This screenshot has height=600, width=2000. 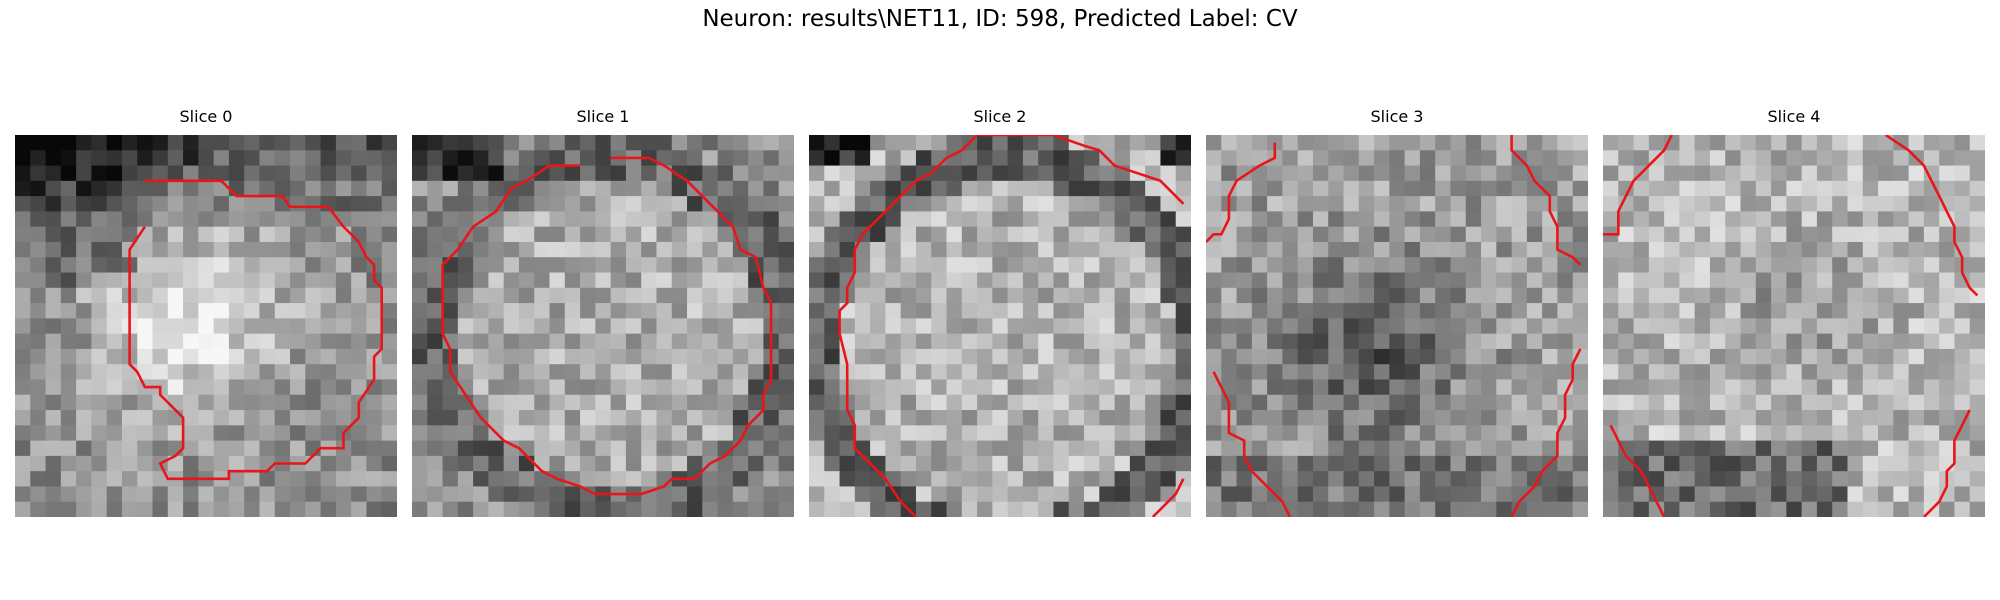 I want to click on slice-0-heatmap, so click(x=206, y=326).